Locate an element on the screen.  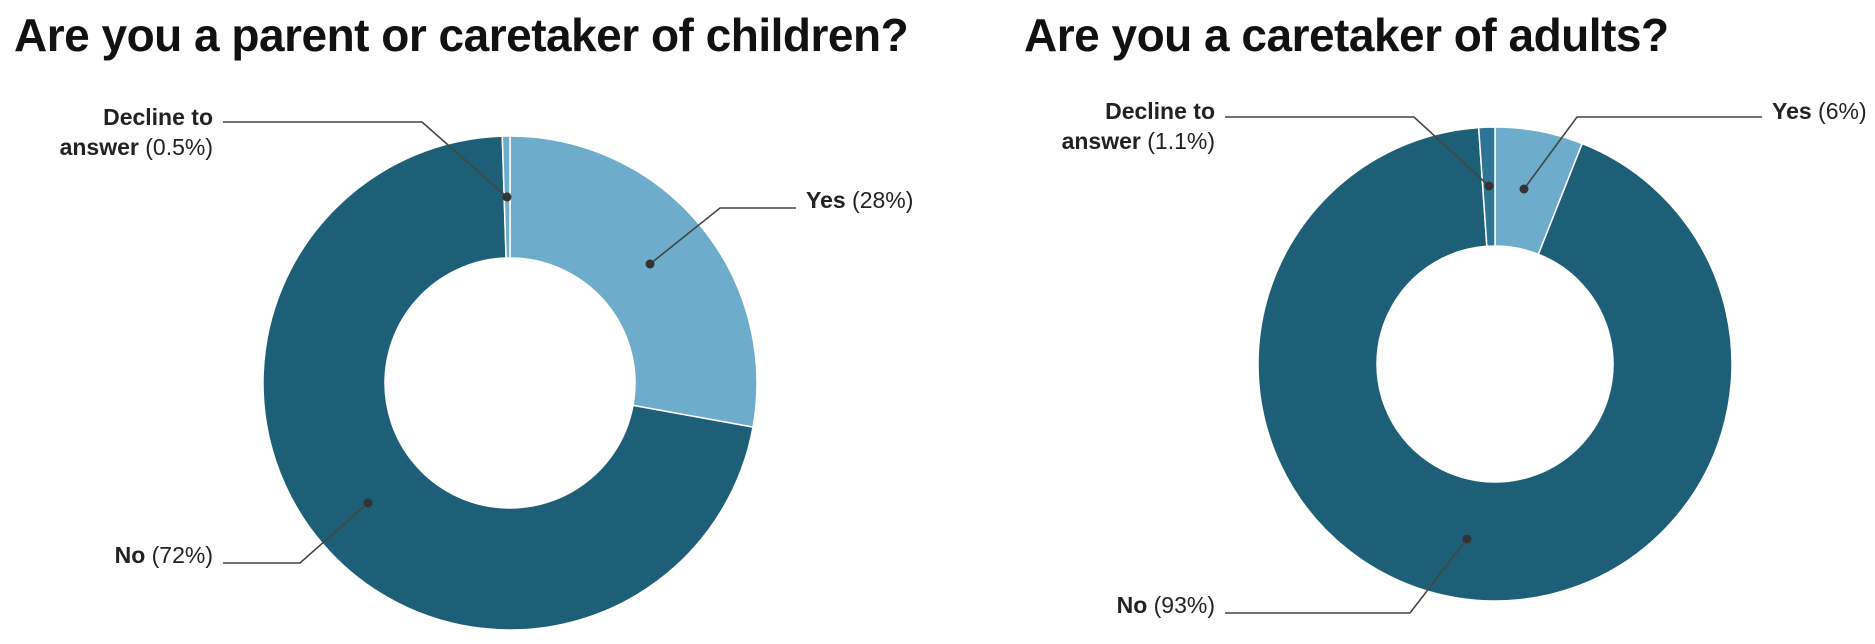
chart-title: Are you a caretaker of adults? is located at coordinates (1346, 35).